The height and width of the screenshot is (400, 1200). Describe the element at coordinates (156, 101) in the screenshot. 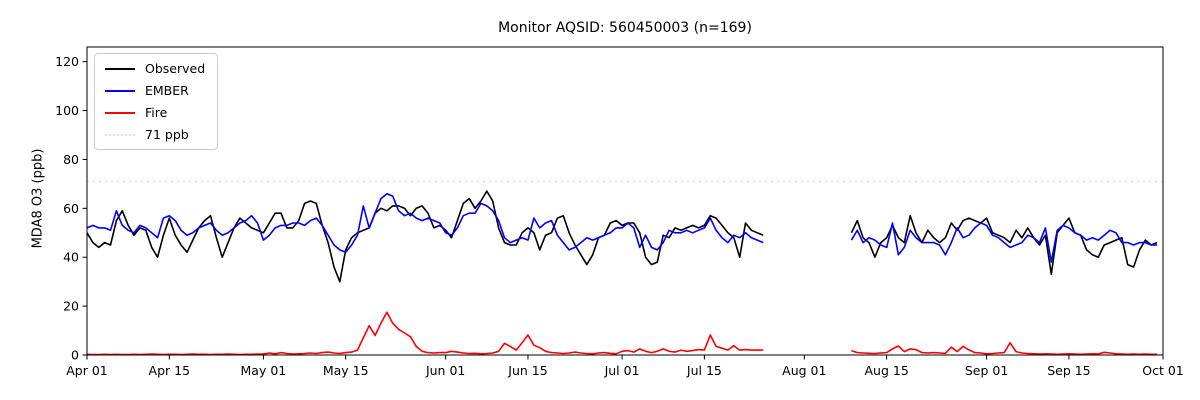

I see `legend: Observed EMBER Fire 71 ppb` at that location.